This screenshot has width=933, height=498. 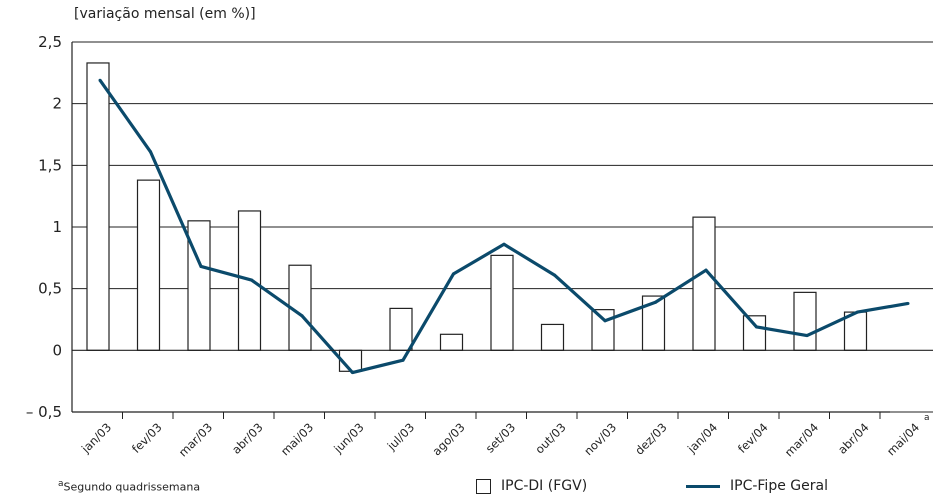 What do you see at coordinates (704, 283) in the screenshot?
I see `bar-jan/04` at bounding box center [704, 283].